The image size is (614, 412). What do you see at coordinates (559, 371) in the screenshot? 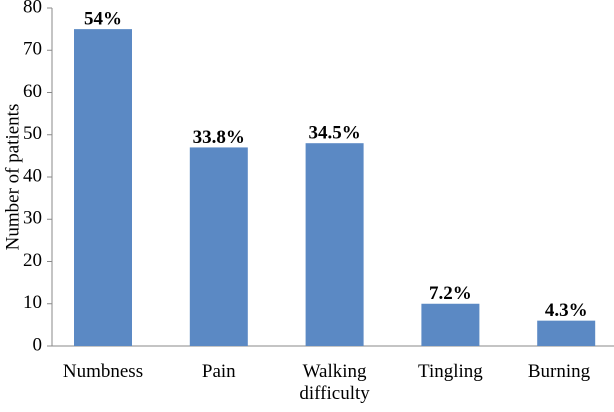
I see `x-tick-label: Burning` at bounding box center [559, 371].